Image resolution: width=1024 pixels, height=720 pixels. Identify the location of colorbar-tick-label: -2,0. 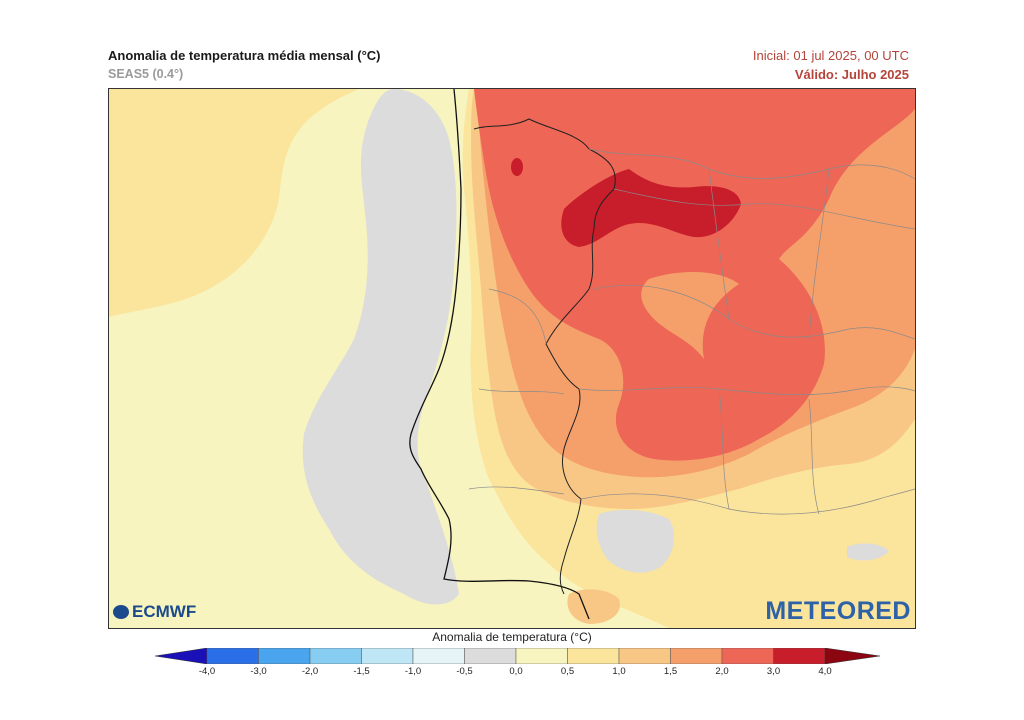
(310, 671).